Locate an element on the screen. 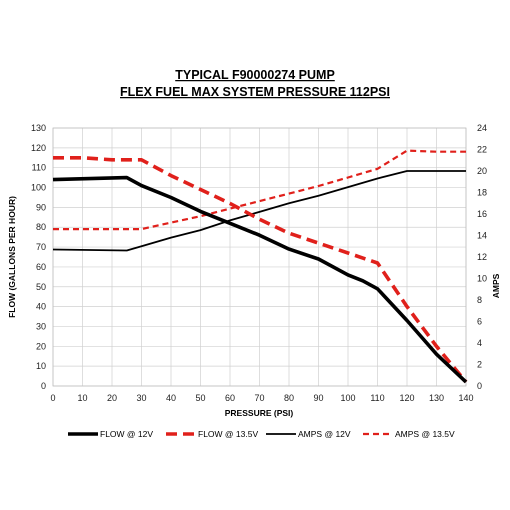 Image resolution: width=510 pixels, height=510 pixels. y-left-tick-label: 50 is located at coordinates (41, 287).